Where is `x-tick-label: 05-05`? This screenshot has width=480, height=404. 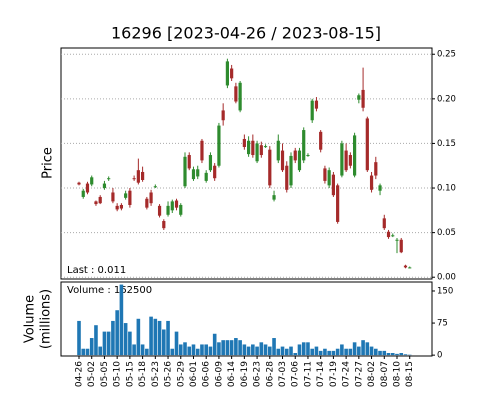
x-tick-label: 05-05 is located at coordinates (105, 374).